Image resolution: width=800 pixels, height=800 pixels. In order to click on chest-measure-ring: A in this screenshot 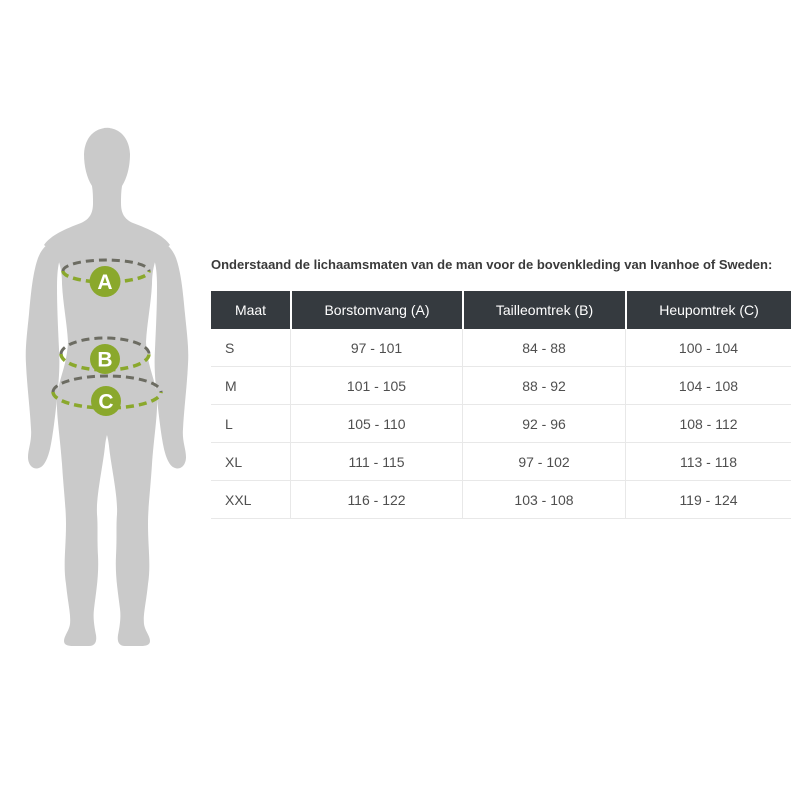, I will do `click(106, 277)`.